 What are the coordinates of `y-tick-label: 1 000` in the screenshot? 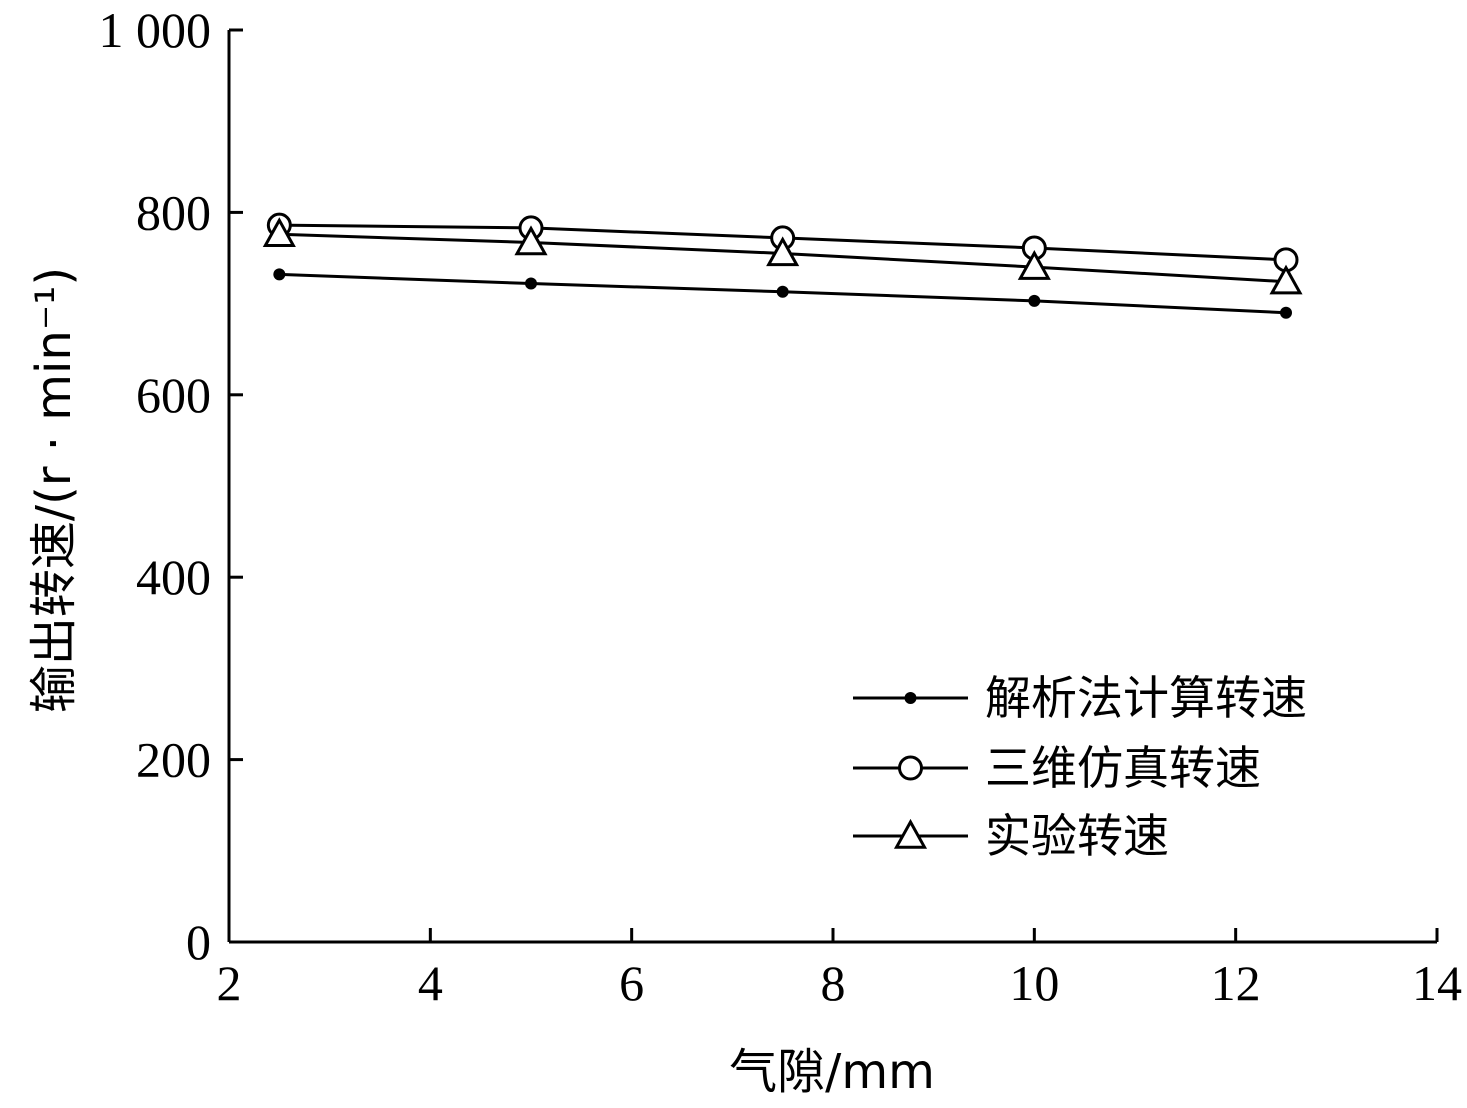 It's located at (155, 30).